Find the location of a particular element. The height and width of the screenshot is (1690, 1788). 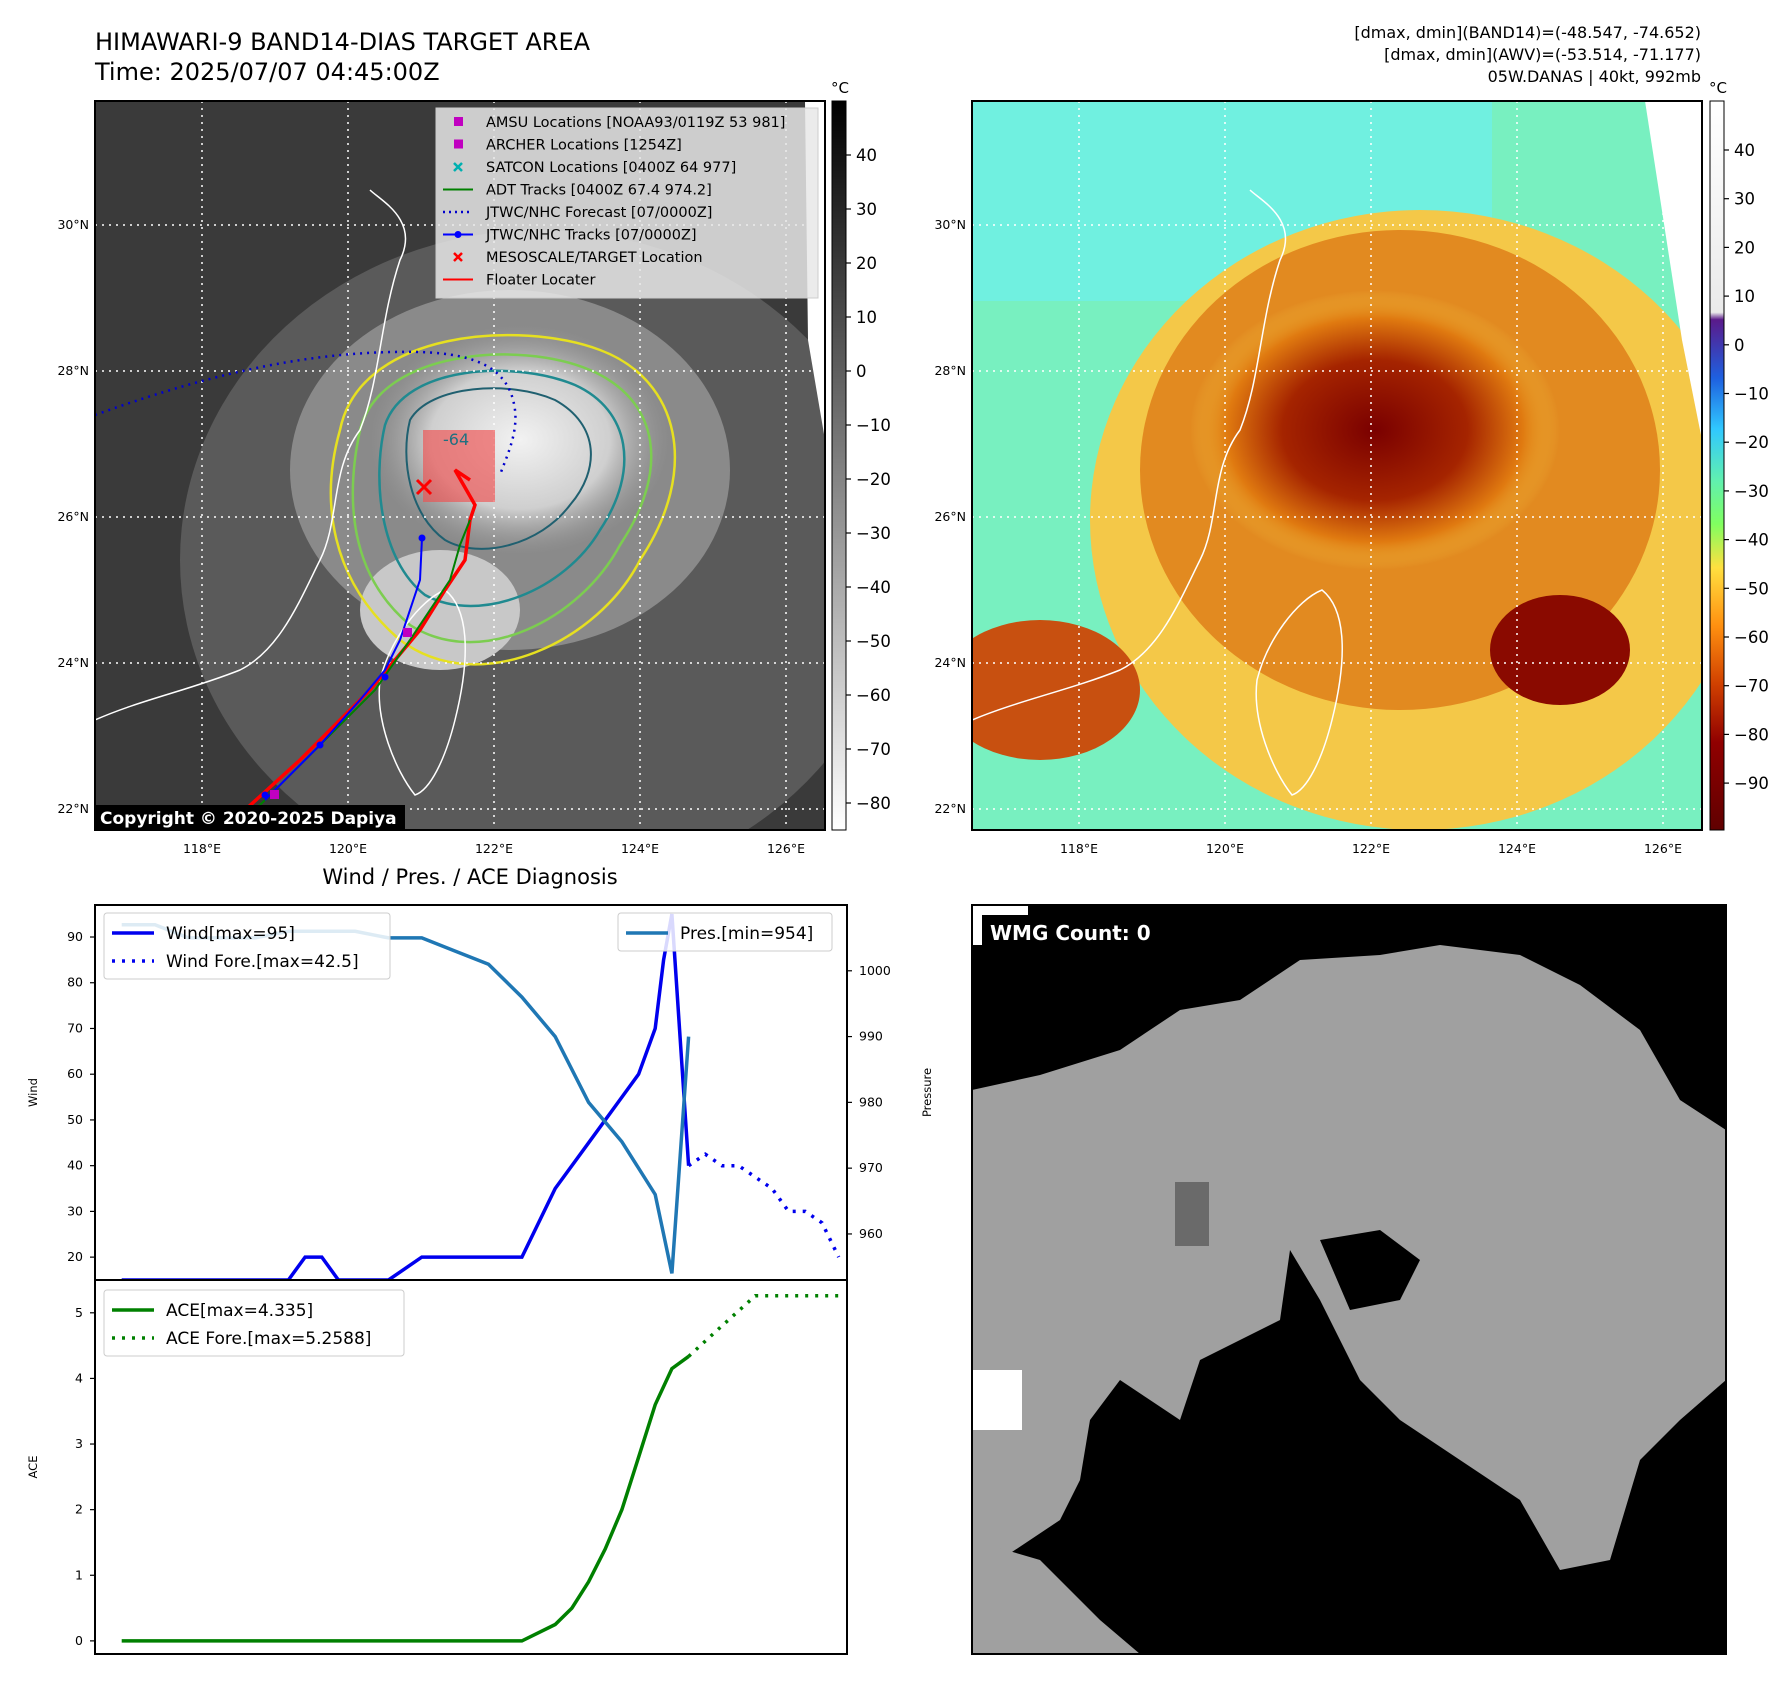

y2-tick-label: 960 is located at coordinates (871, 1233).